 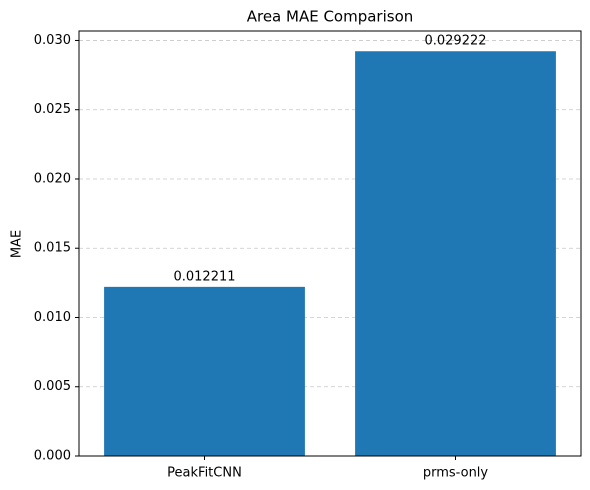 What do you see at coordinates (204, 371) in the screenshot?
I see `bar` at bounding box center [204, 371].